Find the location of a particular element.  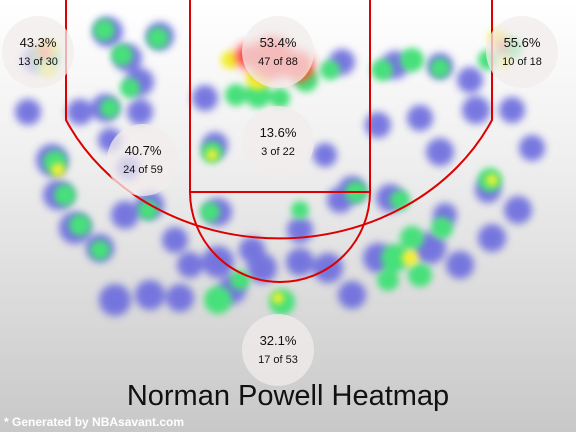

zone-paint: 13.6% 3 of 22 is located at coordinates (278, 142).